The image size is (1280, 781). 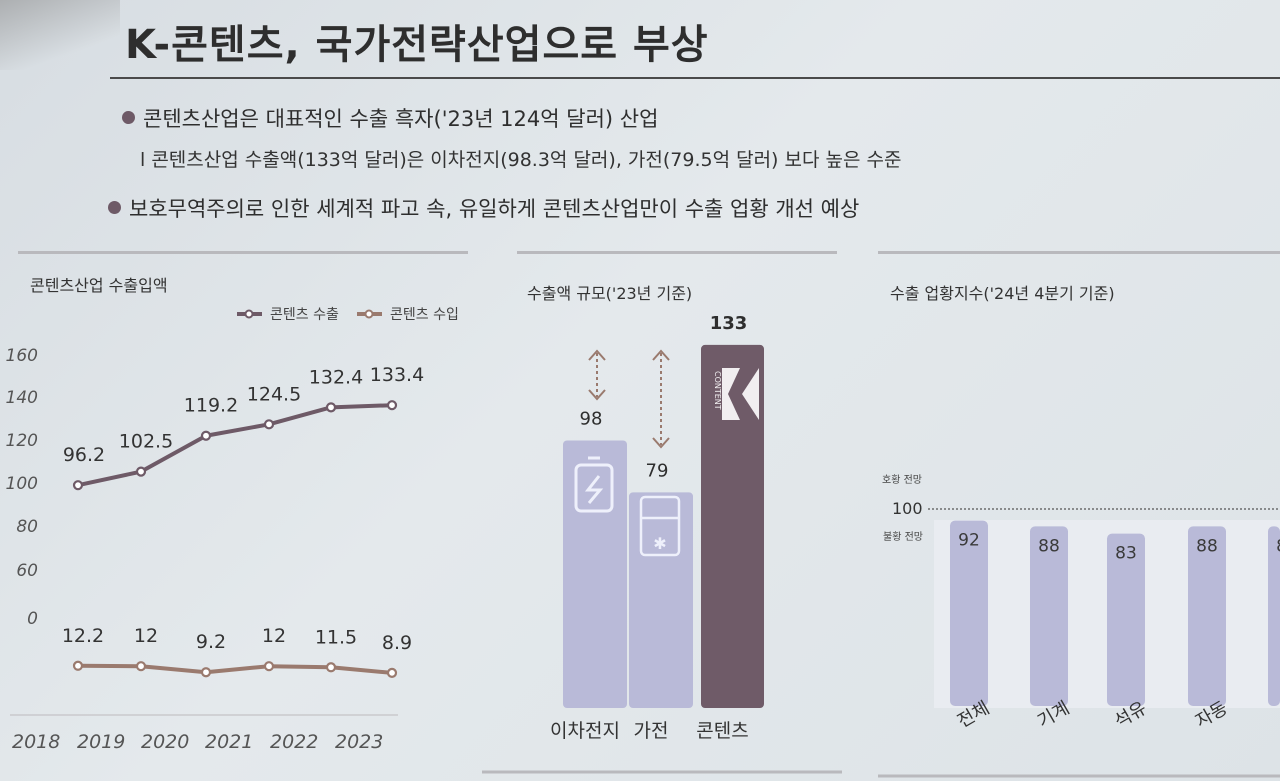 I want to click on y-tick-label: 160, so click(x=22, y=356).